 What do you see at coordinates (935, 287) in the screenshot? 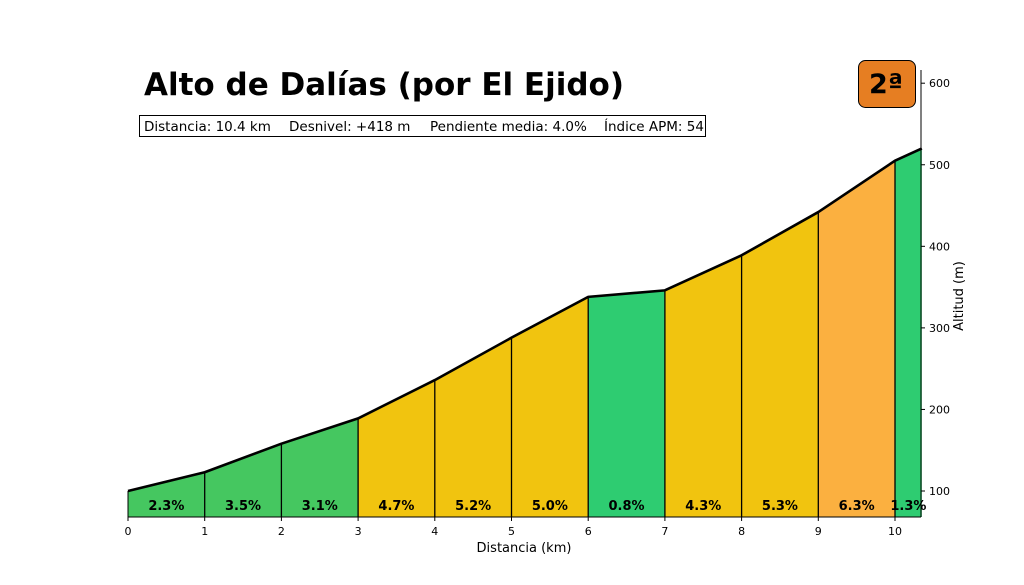
I see `y-ticks: 100 200 300 400 500 600` at bounding box center [935, 287].